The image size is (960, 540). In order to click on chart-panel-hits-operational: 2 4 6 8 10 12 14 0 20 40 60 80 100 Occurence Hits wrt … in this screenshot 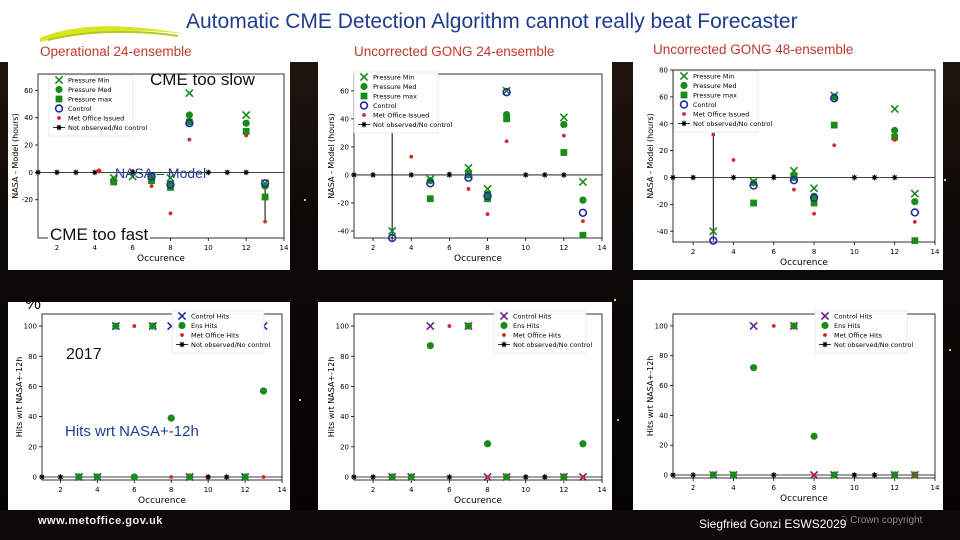, I will do `click(149, 406)`.